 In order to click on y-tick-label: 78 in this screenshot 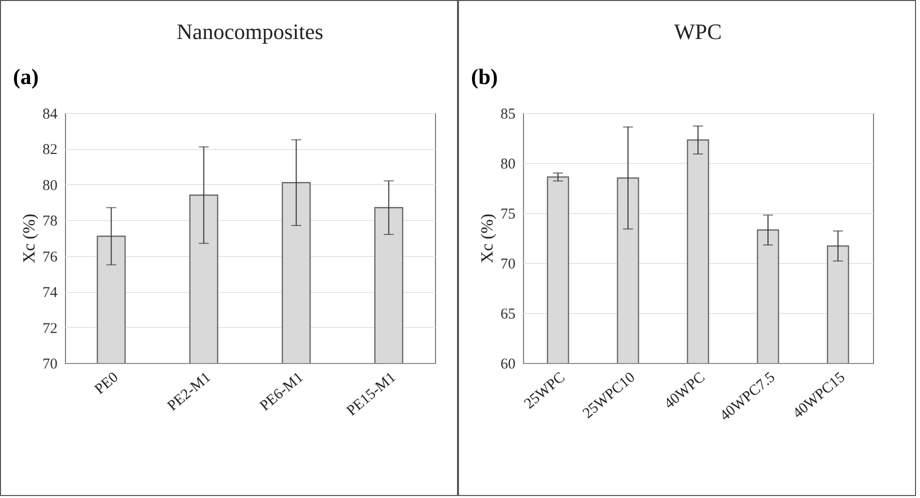, I will do `click(50, 222)`.